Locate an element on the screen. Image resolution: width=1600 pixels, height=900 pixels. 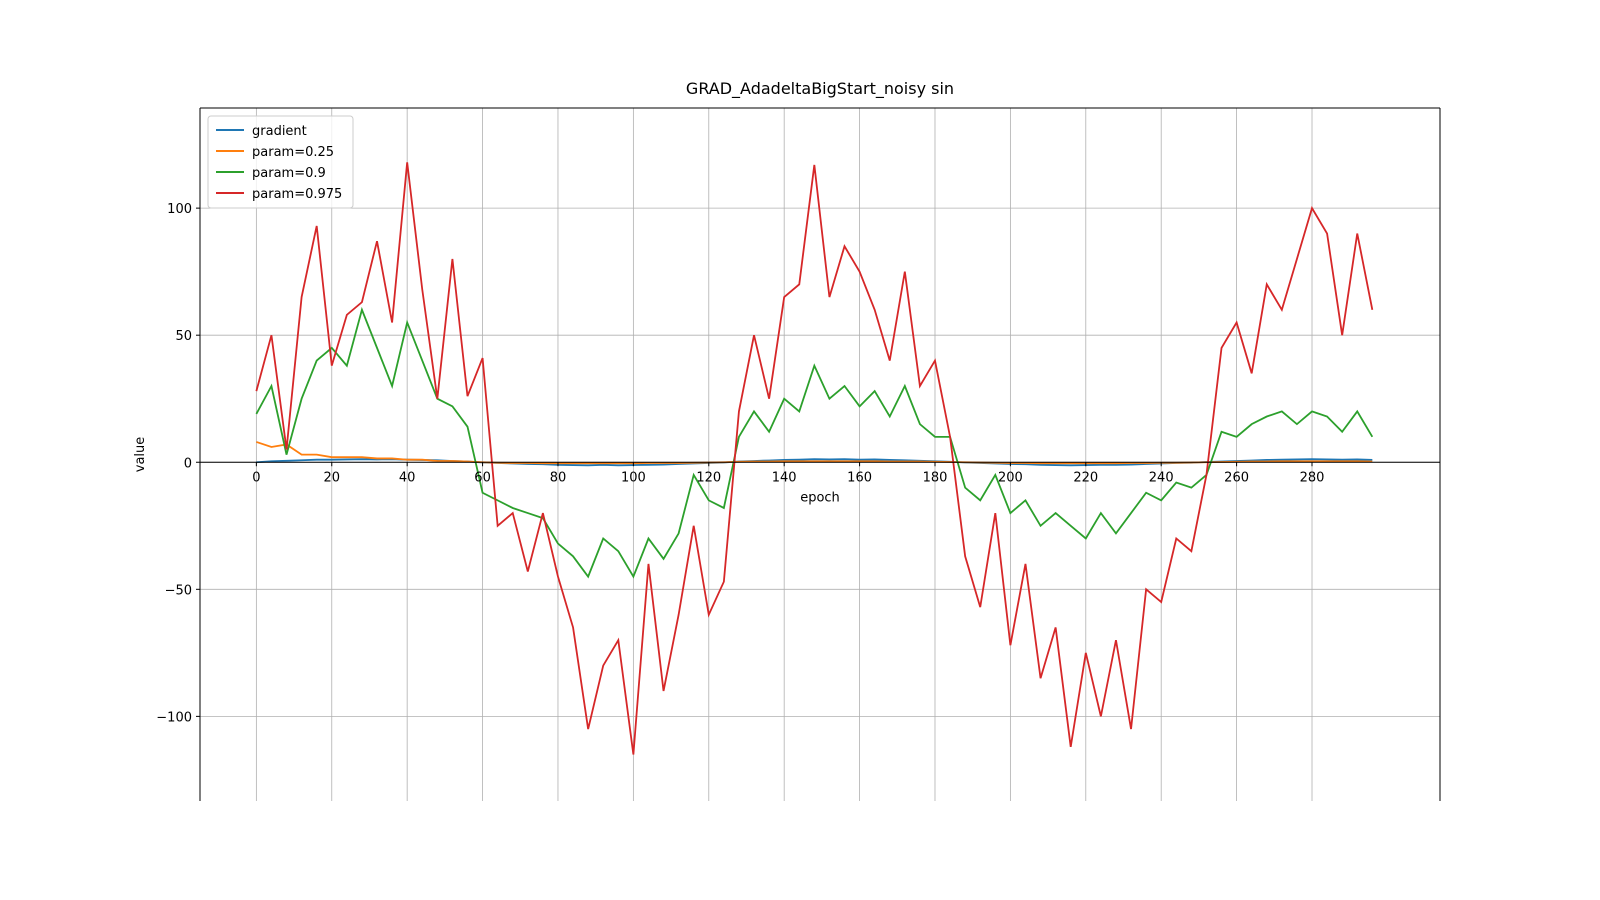
x-tick-label: 140 is located at coordinates (784, 477).